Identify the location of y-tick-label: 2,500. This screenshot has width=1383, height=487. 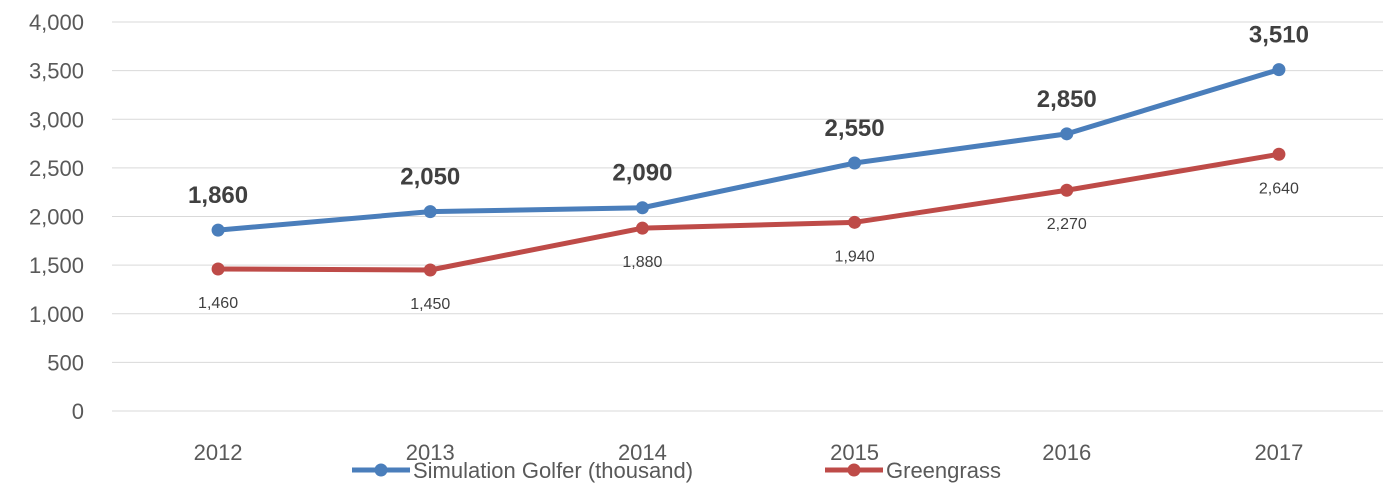
(56, 168).